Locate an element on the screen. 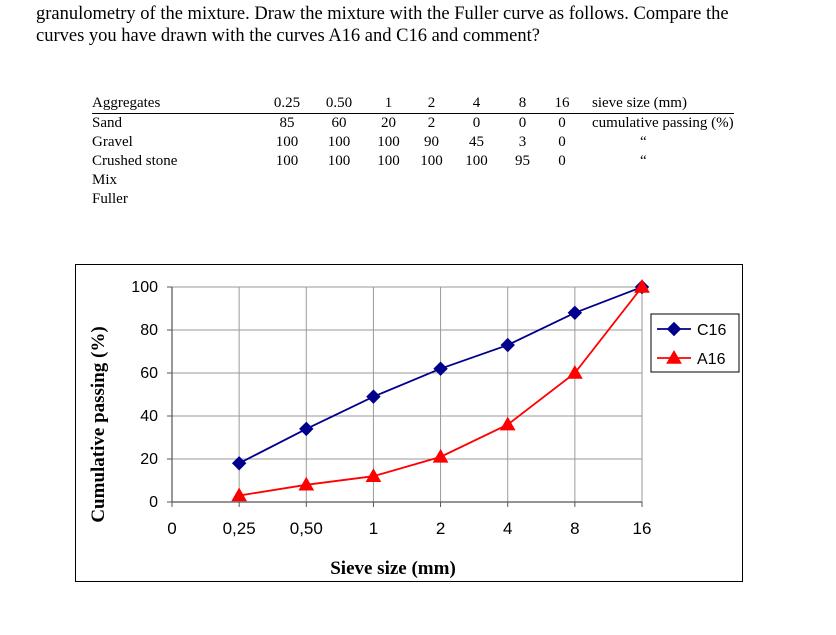  legend-marker-a16 is located at coordinates (674, 356).